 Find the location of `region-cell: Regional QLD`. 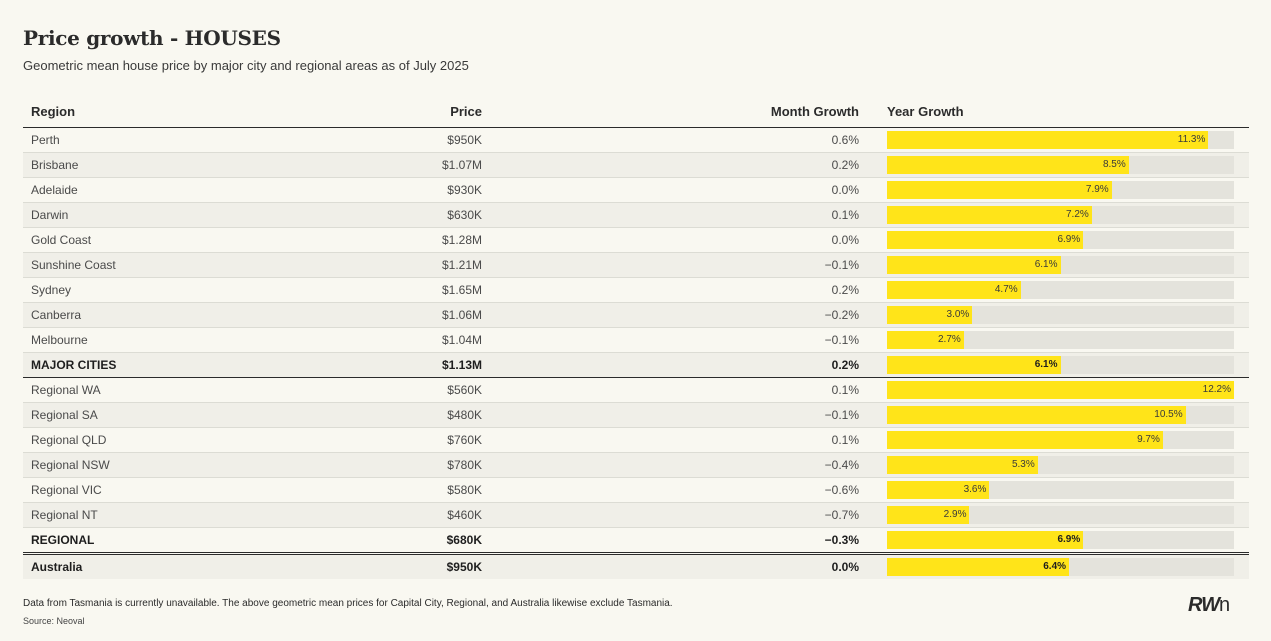

region-cell: Regional QLD is located at coordinates (69, 440).